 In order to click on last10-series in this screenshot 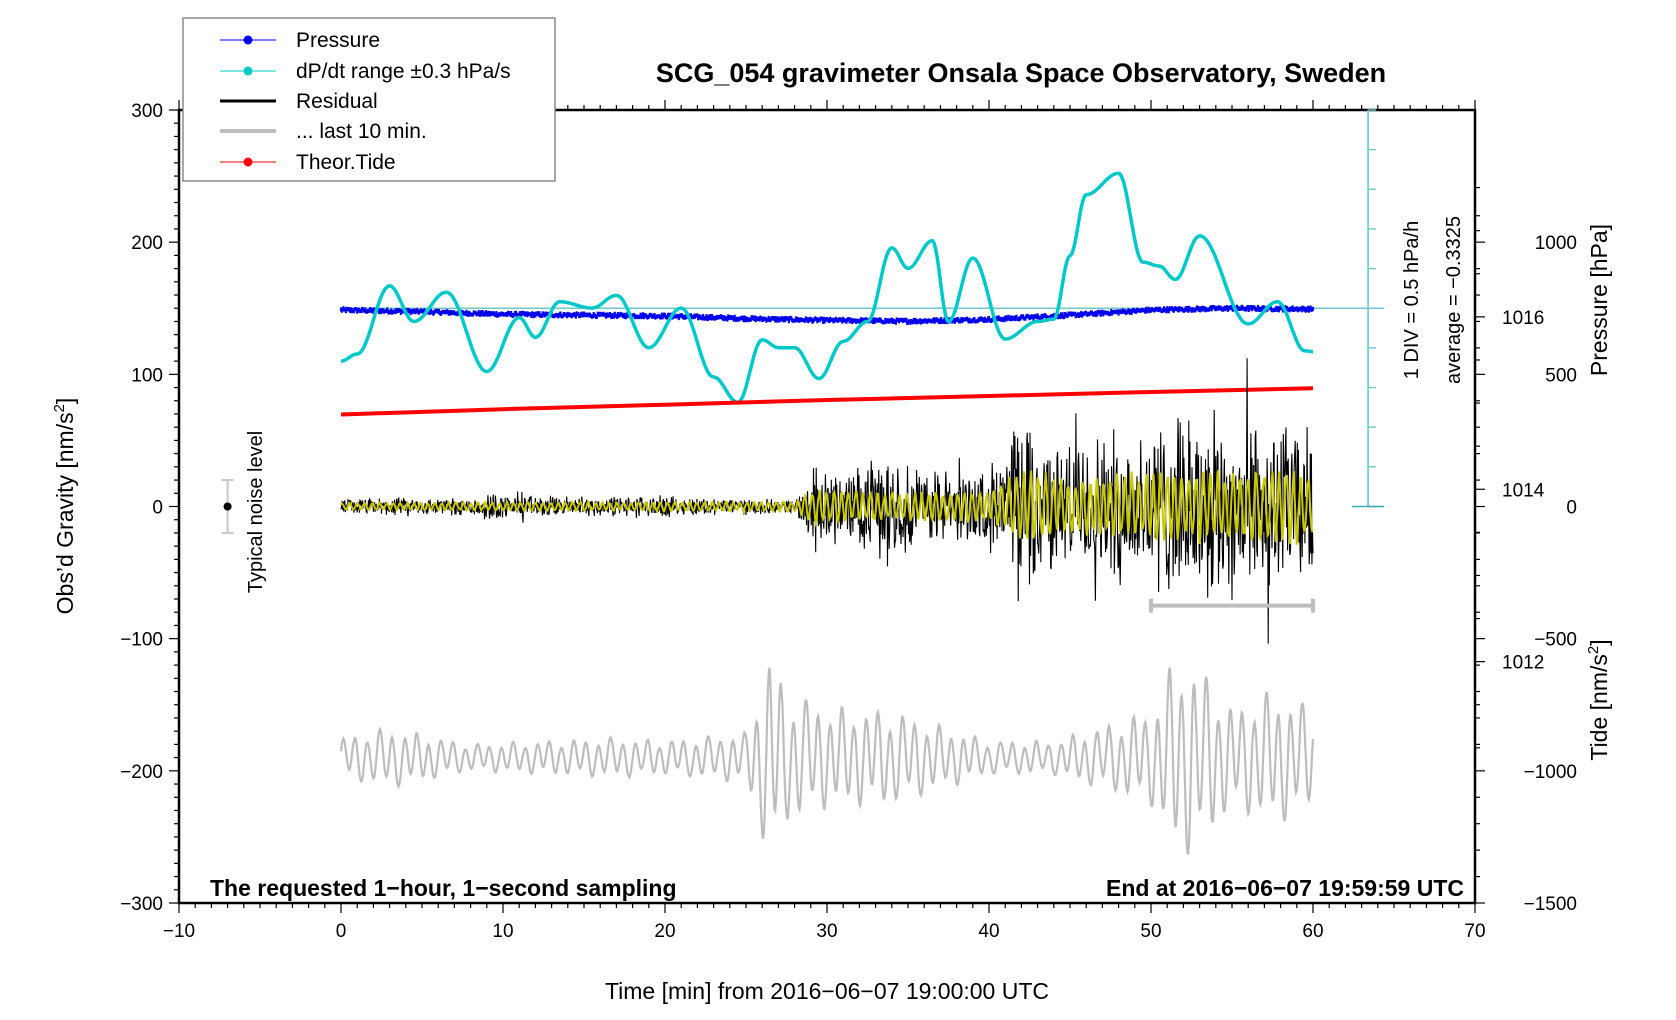, I will do `click(827, 761)`.